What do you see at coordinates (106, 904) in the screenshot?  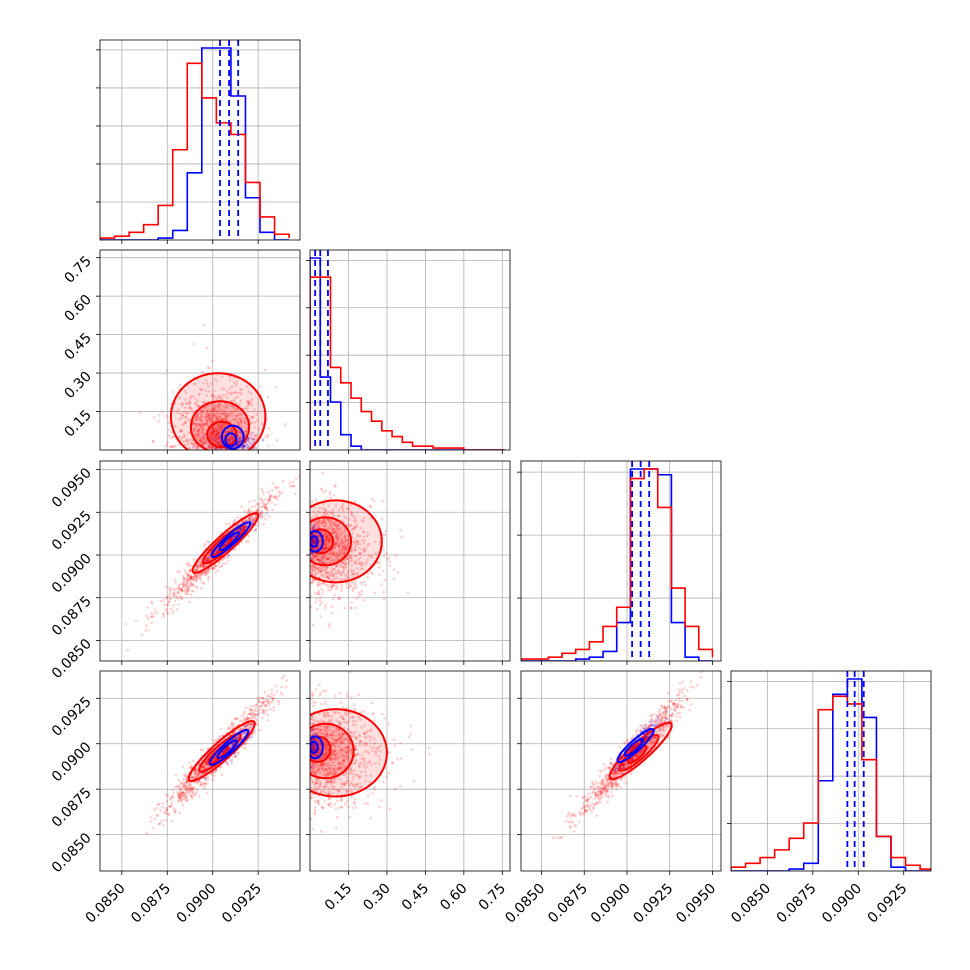 I see `x-tick-label: 0.0850` at bounding box center [106, 904].